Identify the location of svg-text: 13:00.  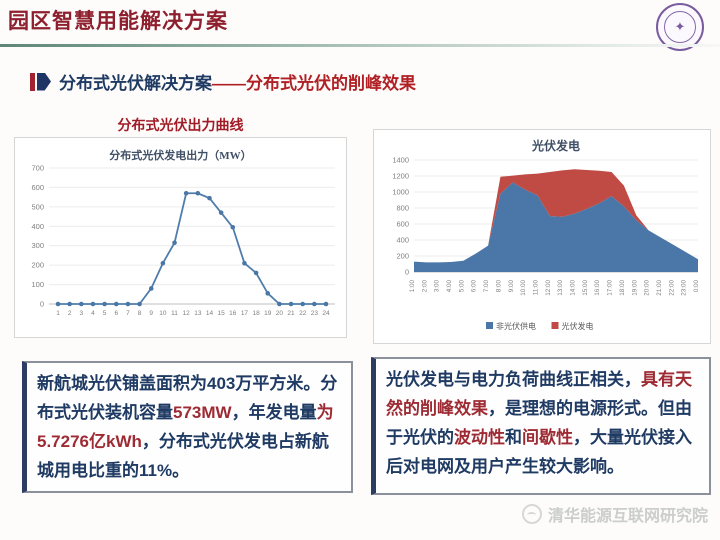
(560, 288).